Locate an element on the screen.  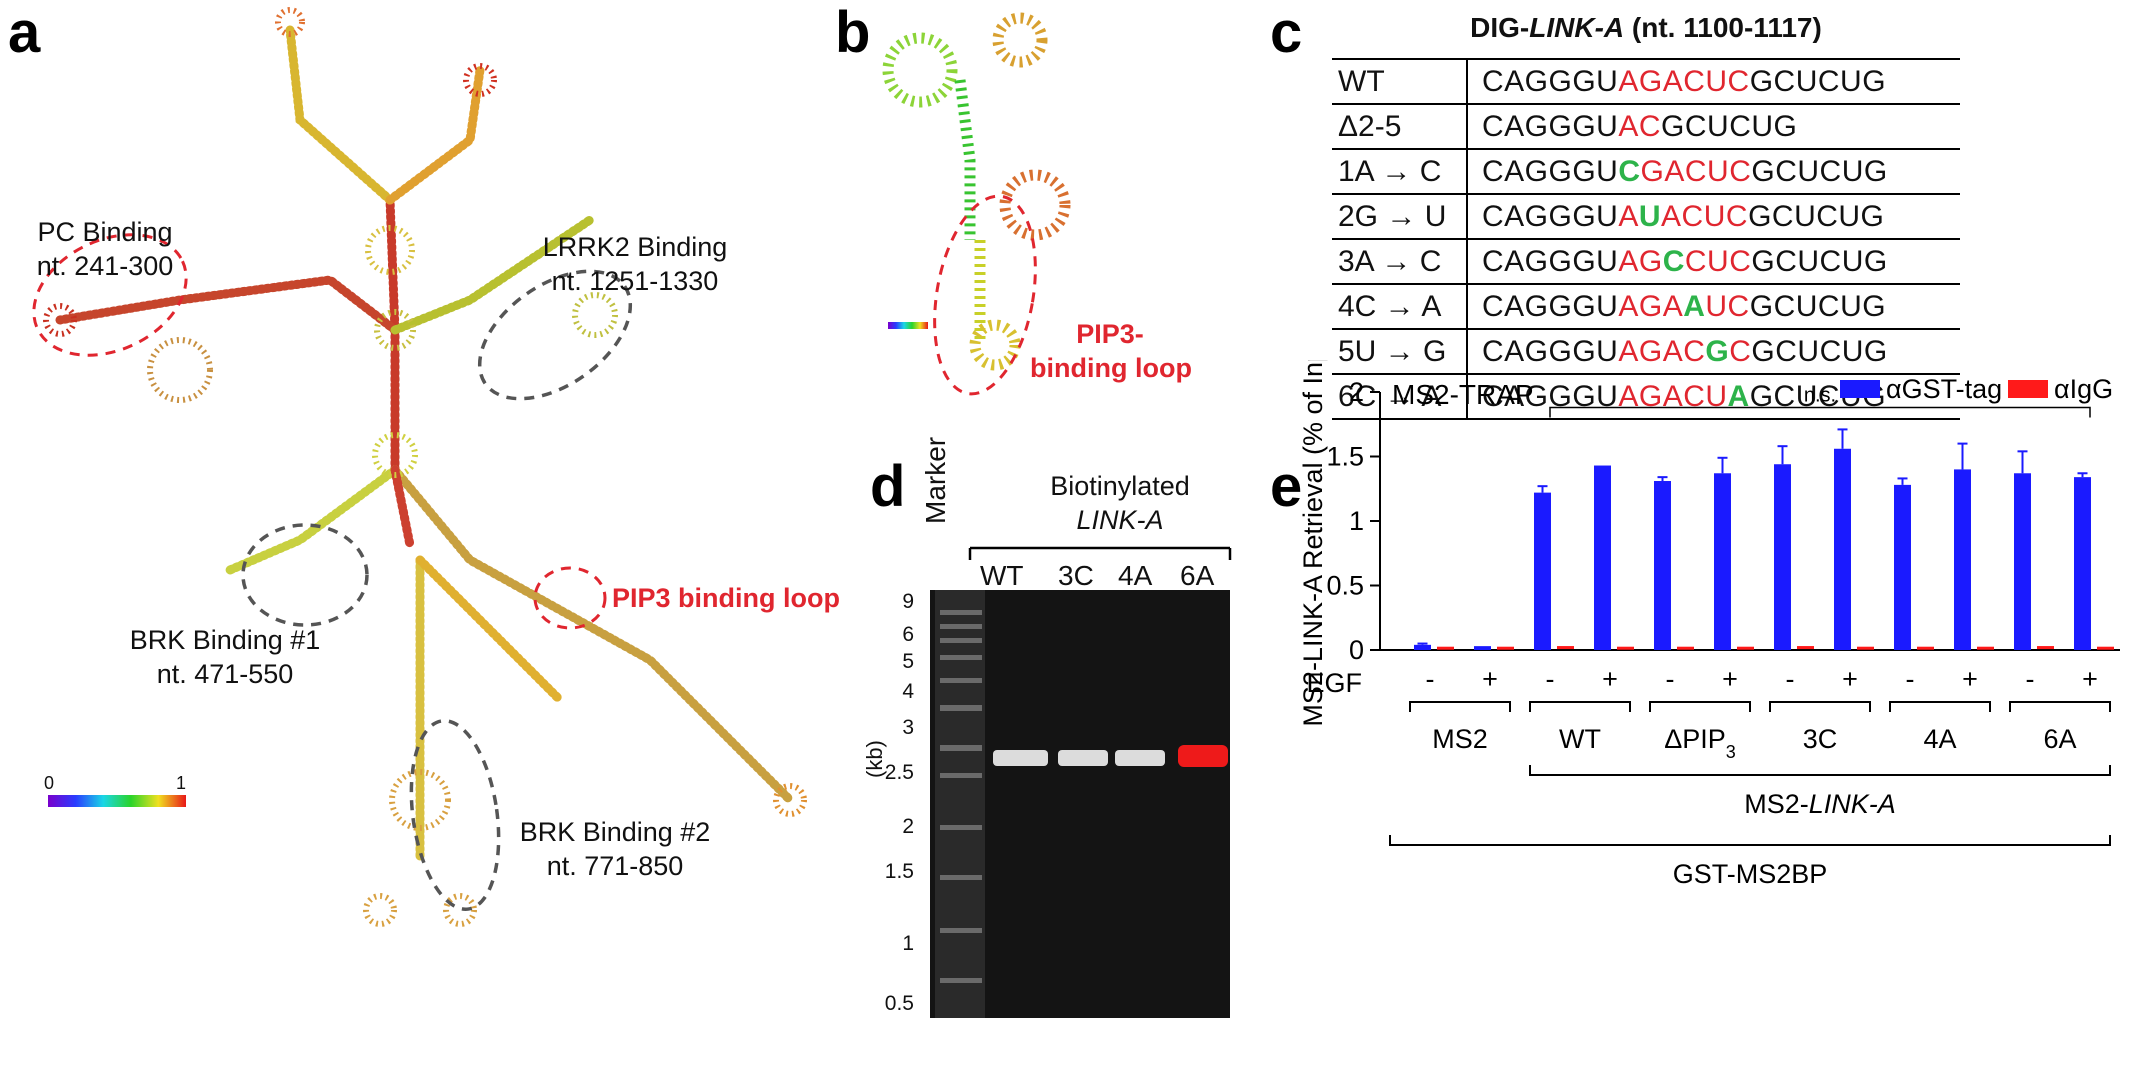
sequence-segment: GACUC is located at coordinates (1696, 171).